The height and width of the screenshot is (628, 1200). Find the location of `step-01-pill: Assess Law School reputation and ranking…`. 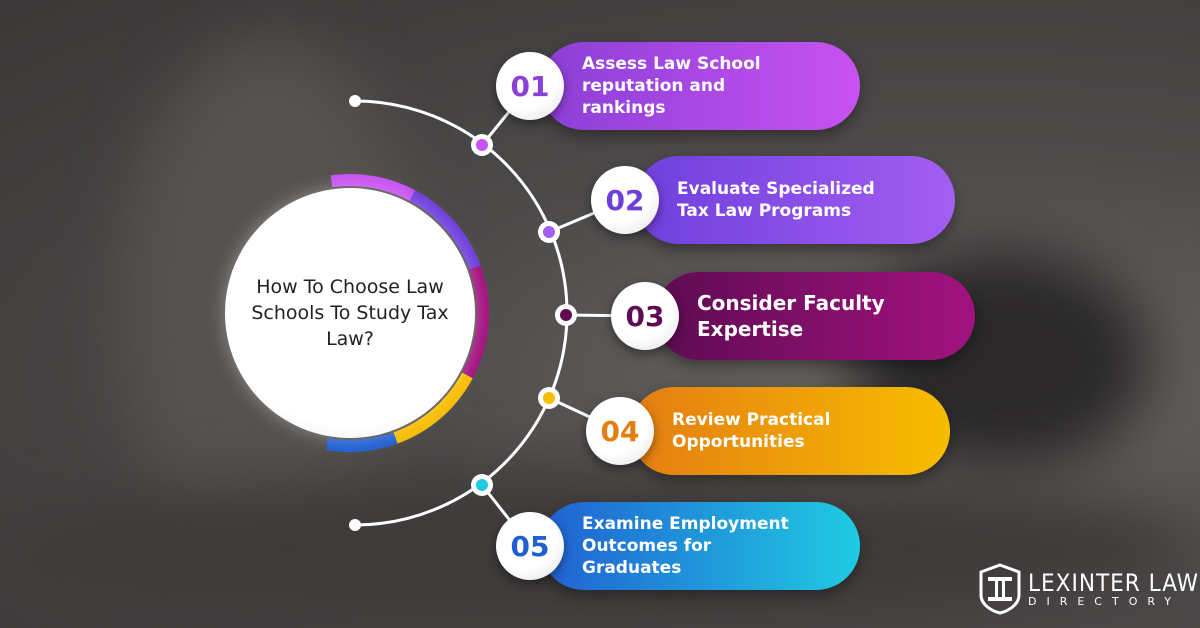

step-01-pill: Assess Law School reputation and ranking… is located at coordinates (700, 86).